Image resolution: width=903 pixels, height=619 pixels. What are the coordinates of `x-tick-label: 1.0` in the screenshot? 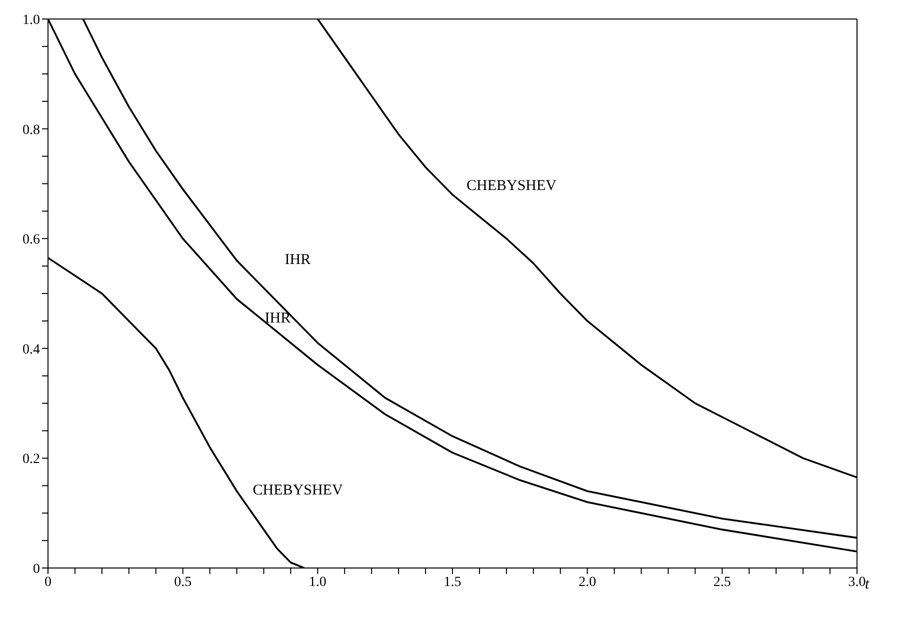 It's located at (317, 582).